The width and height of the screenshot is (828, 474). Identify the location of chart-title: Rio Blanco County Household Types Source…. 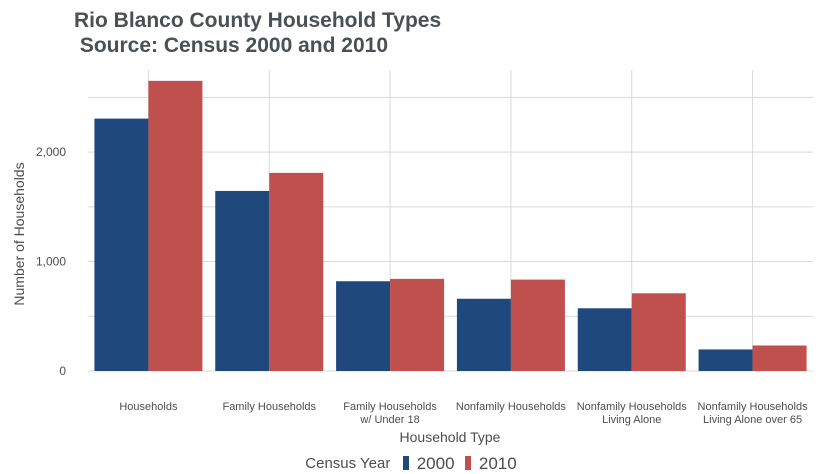
(257, 33).